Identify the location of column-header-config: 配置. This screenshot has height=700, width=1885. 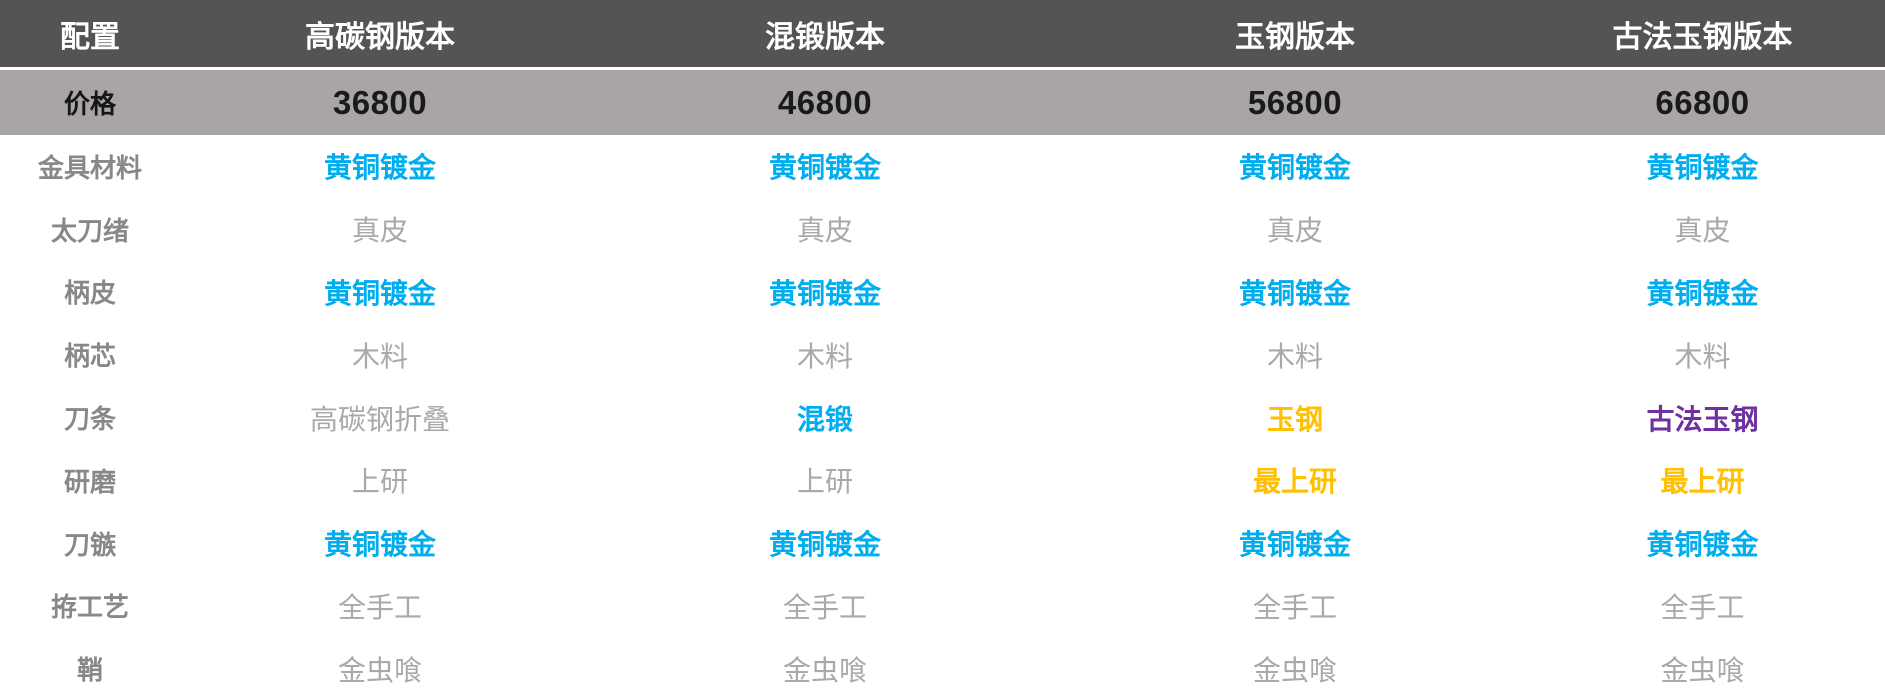
(90, 37).